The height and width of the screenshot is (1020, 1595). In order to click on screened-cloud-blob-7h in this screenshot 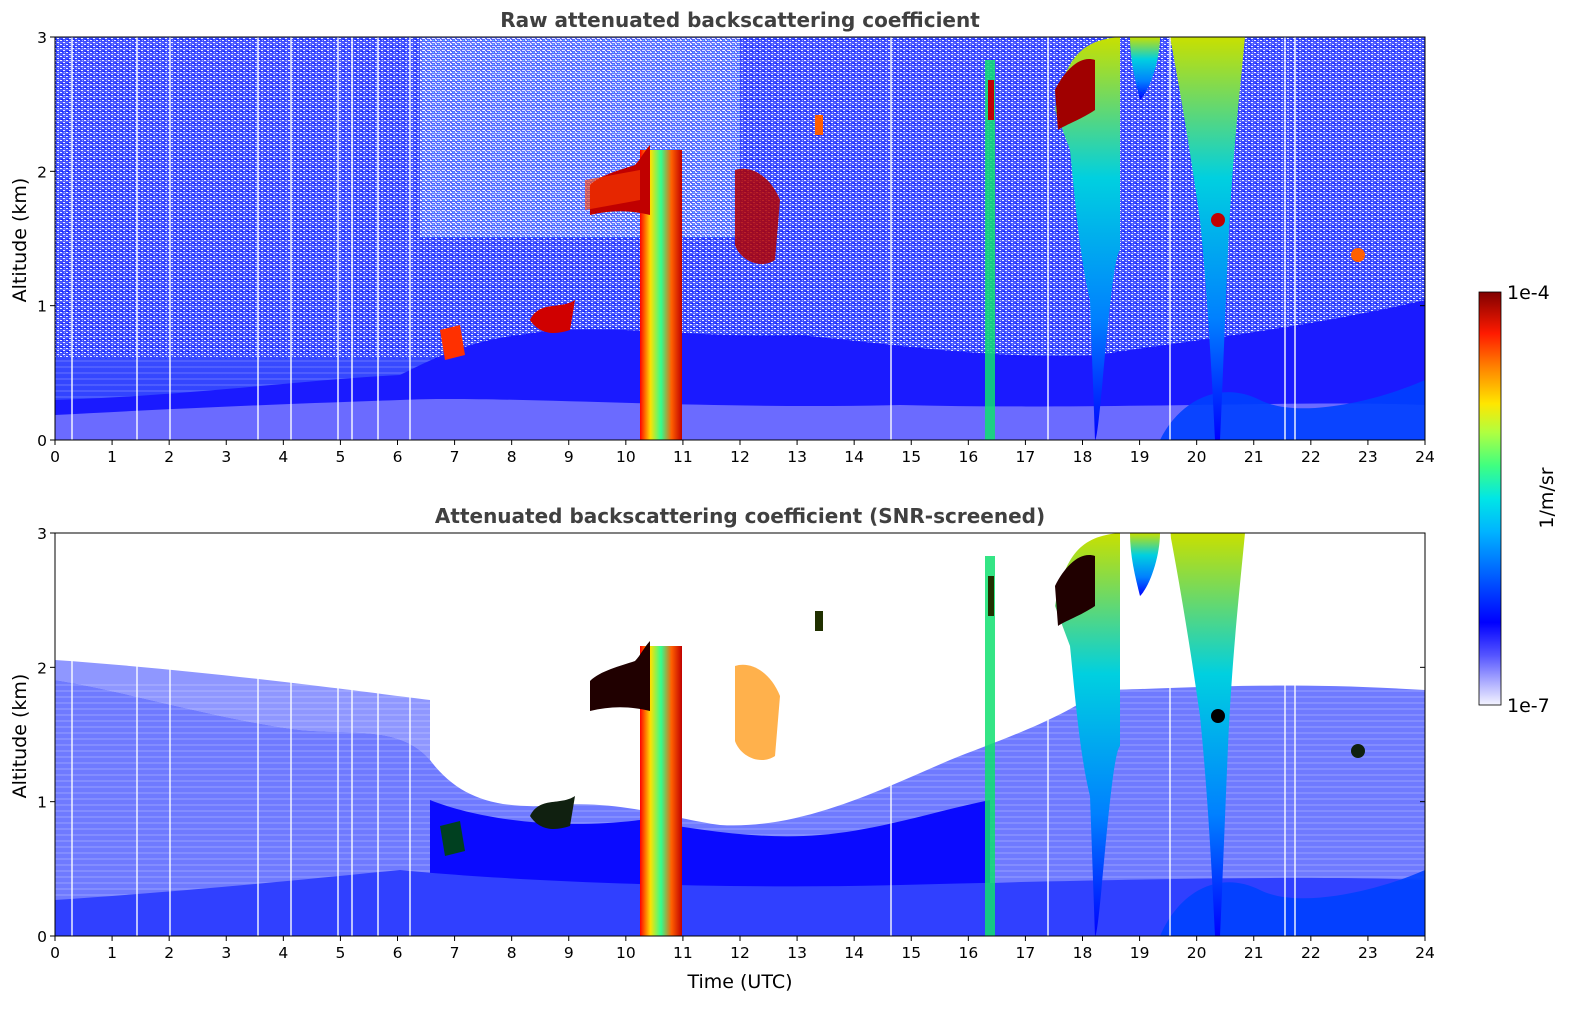, I will do `click(452, 838)`.